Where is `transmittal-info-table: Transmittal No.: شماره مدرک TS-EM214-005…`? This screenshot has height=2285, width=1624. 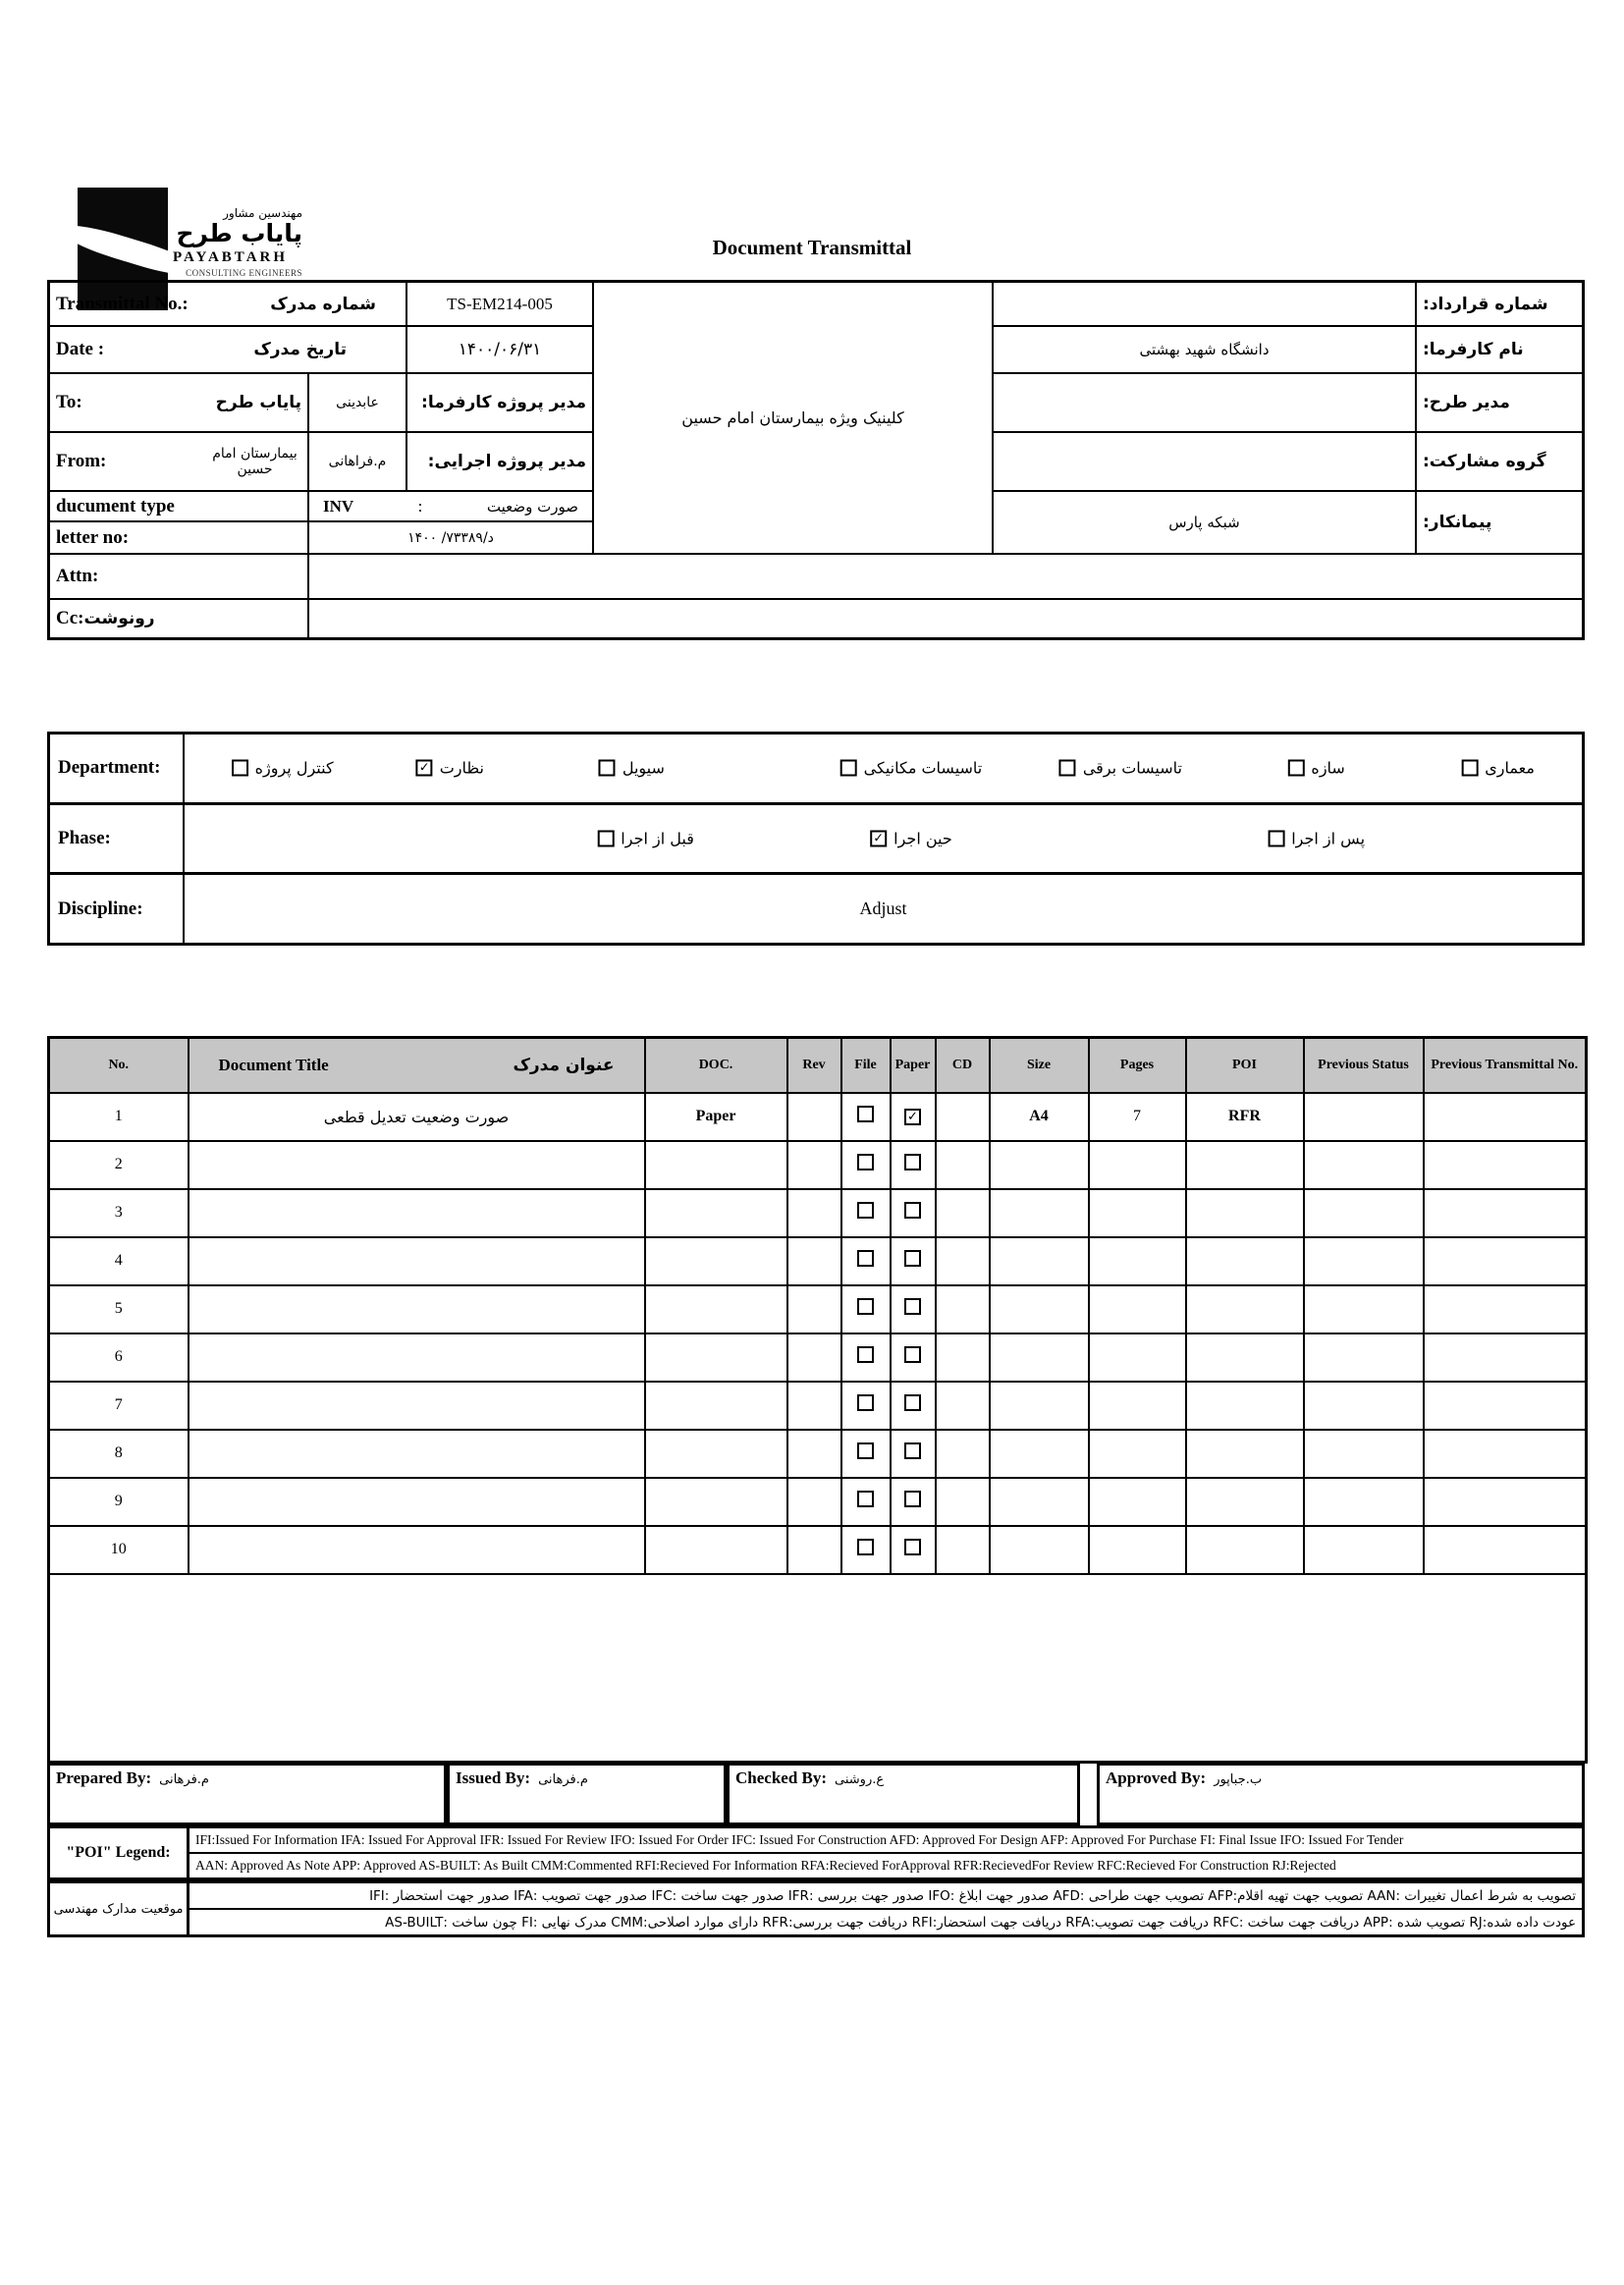 transmittal-info-table: Transmittal No.: شماره مدرک TS-EM214-005… is located at coordinates (816, 460).